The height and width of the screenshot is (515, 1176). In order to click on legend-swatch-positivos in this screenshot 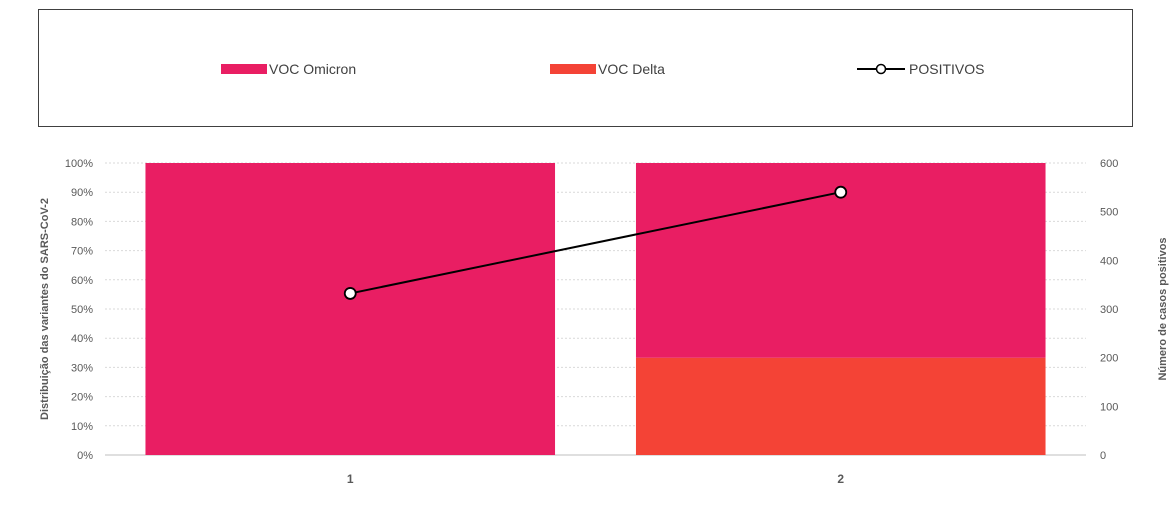, I will do `click(881, 69)`.